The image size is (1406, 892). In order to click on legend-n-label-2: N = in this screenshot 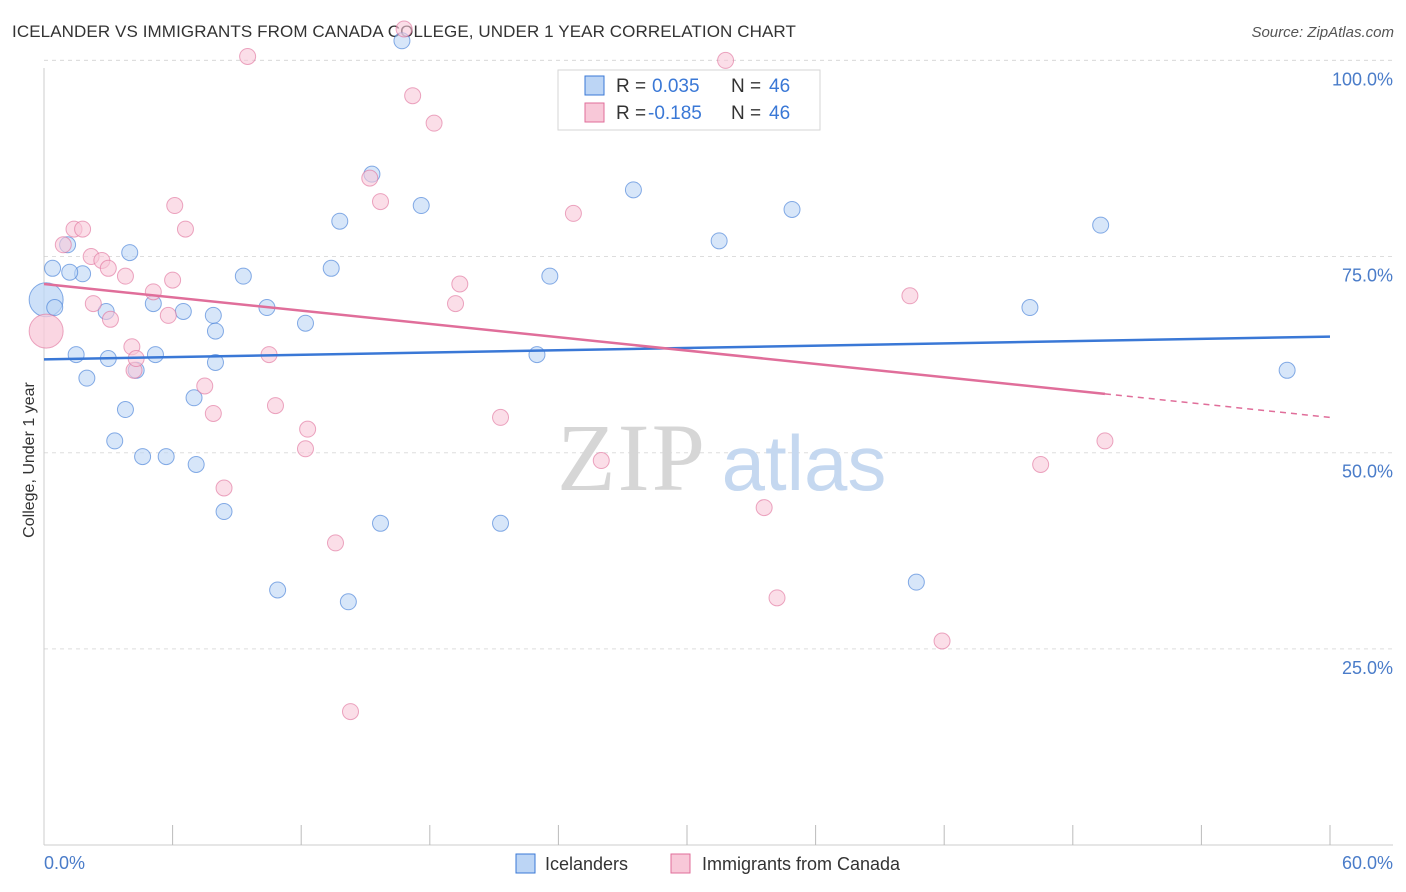, I will do `click(746, 113)`.